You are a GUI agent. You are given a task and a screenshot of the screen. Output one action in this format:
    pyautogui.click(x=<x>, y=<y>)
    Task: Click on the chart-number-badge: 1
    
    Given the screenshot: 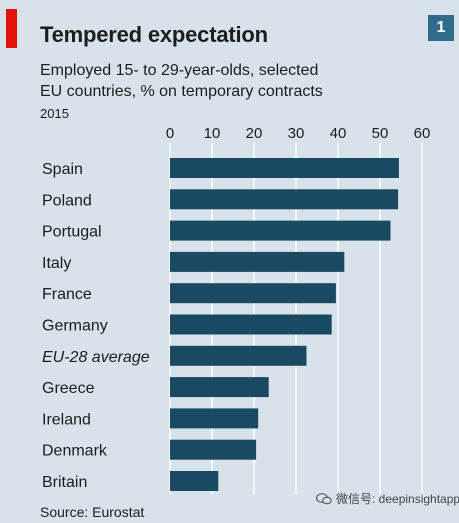 What is the action you would take?
    pyautogui.click(x=441, y=28)
    